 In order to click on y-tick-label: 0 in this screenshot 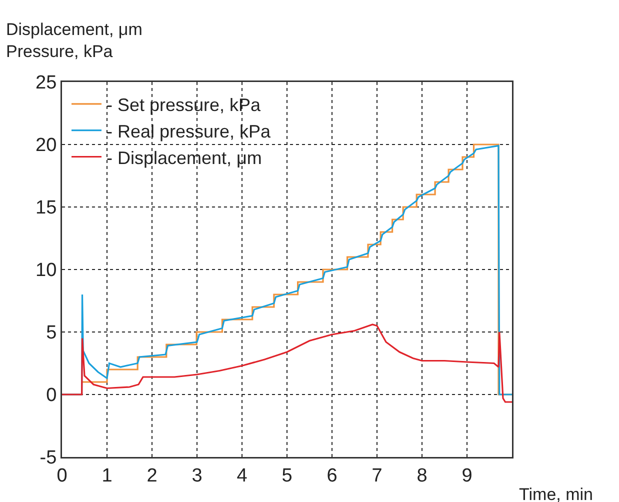, I will do `click(51, 395)`.